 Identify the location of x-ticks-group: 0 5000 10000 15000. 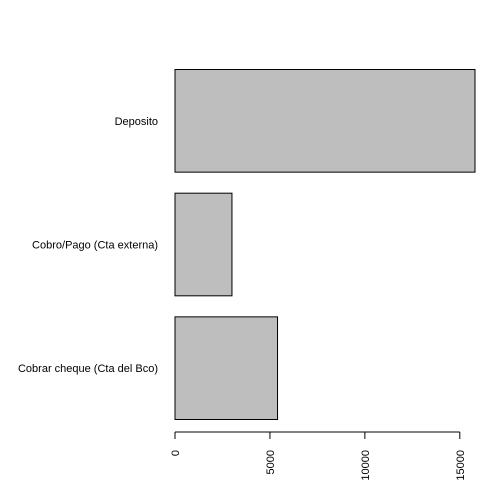
(318, 456).